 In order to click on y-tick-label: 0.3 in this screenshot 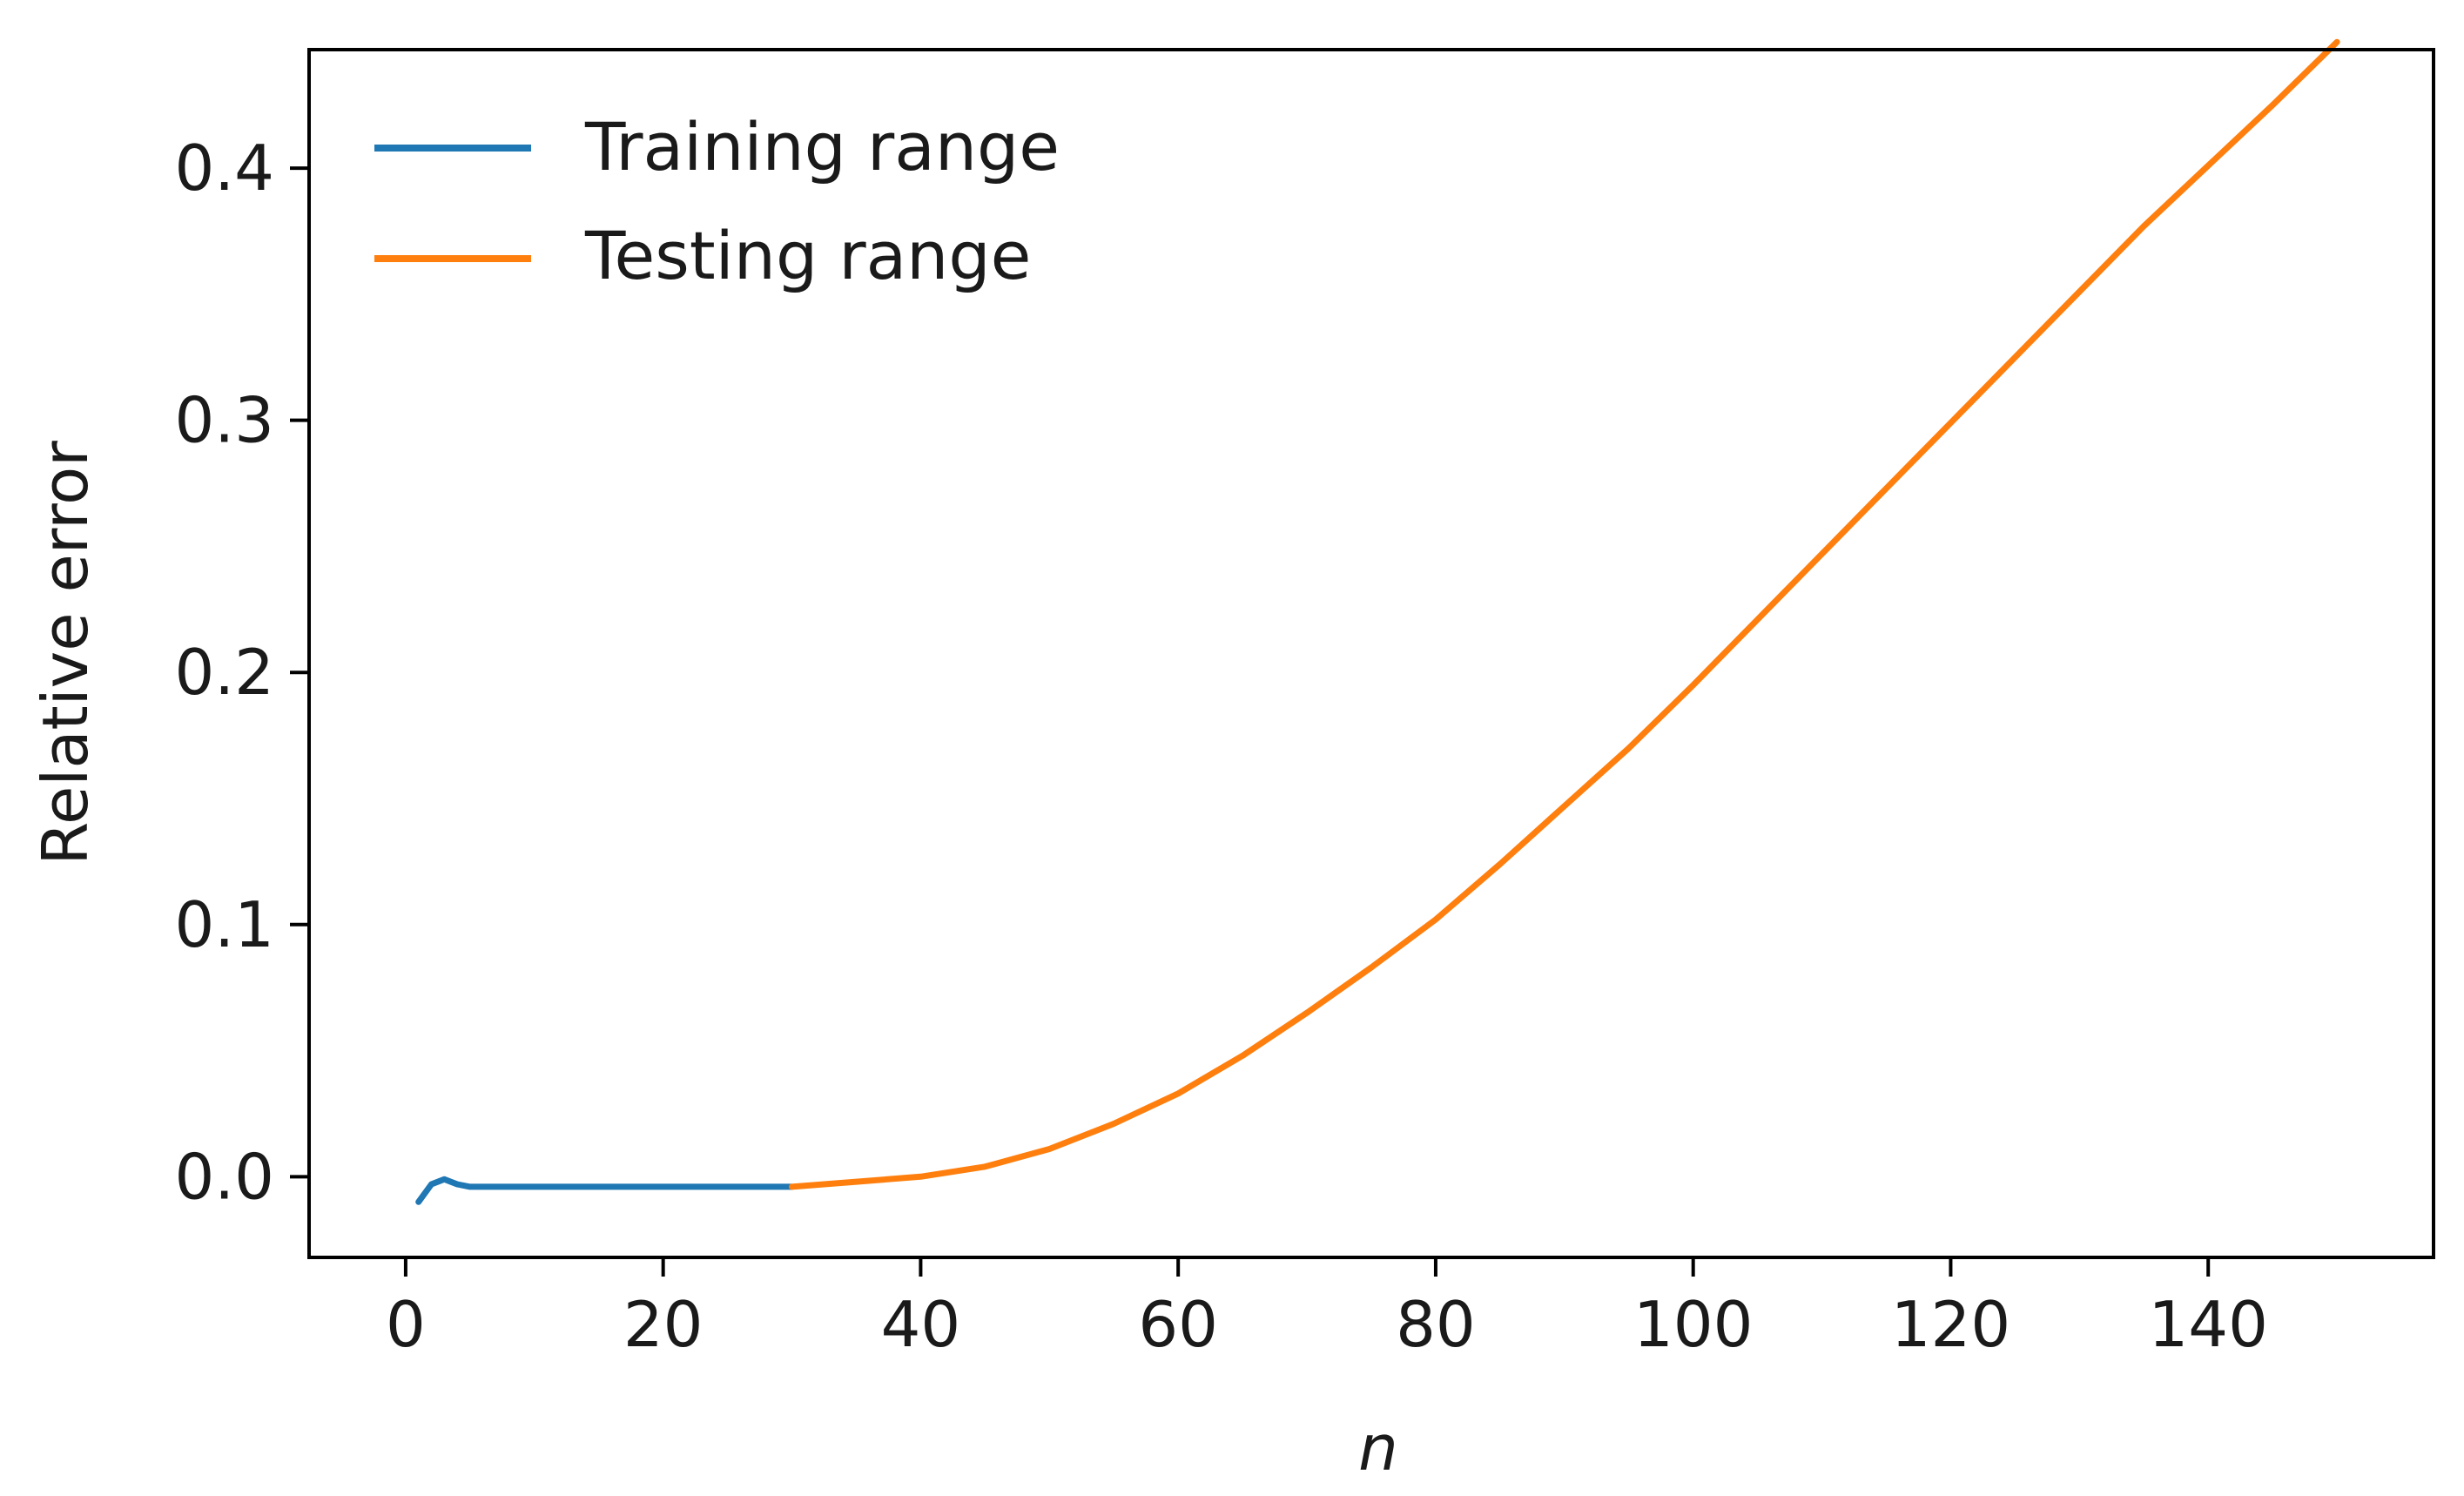, I will do `click(224, 421)`.